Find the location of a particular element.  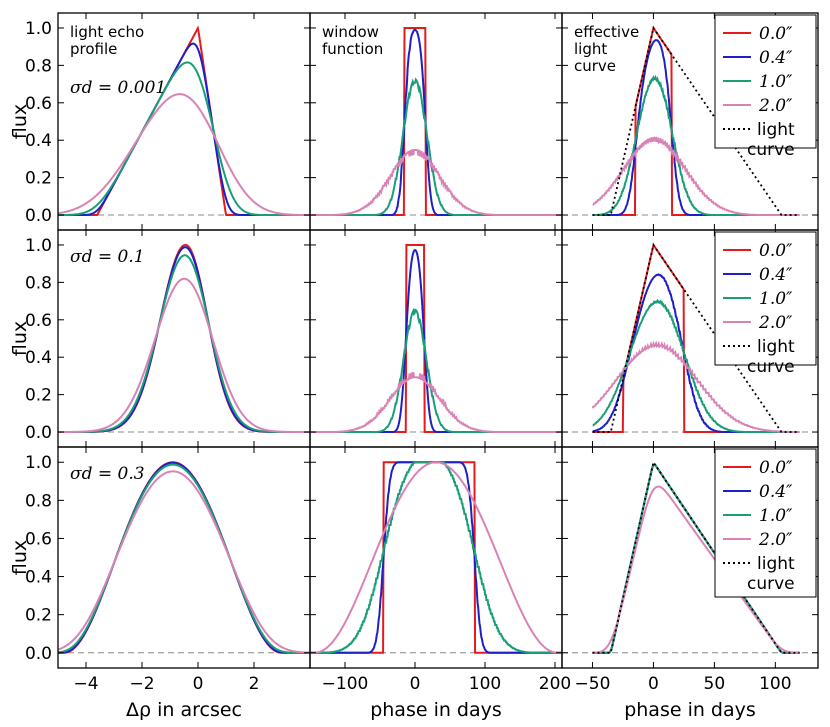

sigma-label: σd = 0.001 is located at coordinates (118, 88).